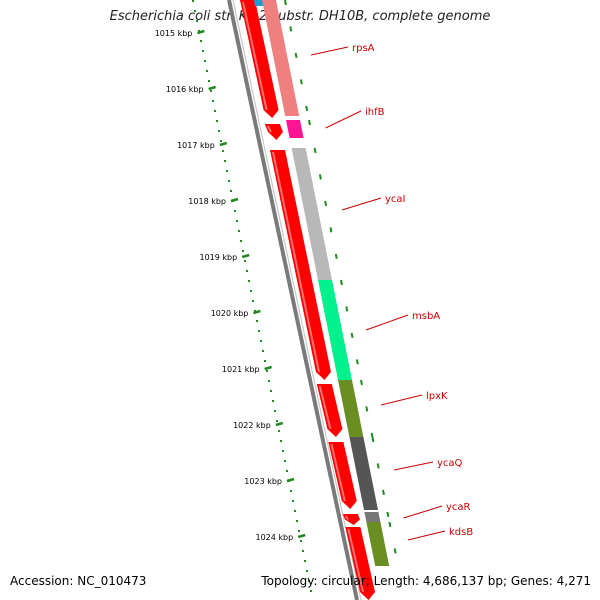 The height and width of the screenshot is (600, 600). I want to click on gene-label-ycaR: ycaR, so click(458, 507).